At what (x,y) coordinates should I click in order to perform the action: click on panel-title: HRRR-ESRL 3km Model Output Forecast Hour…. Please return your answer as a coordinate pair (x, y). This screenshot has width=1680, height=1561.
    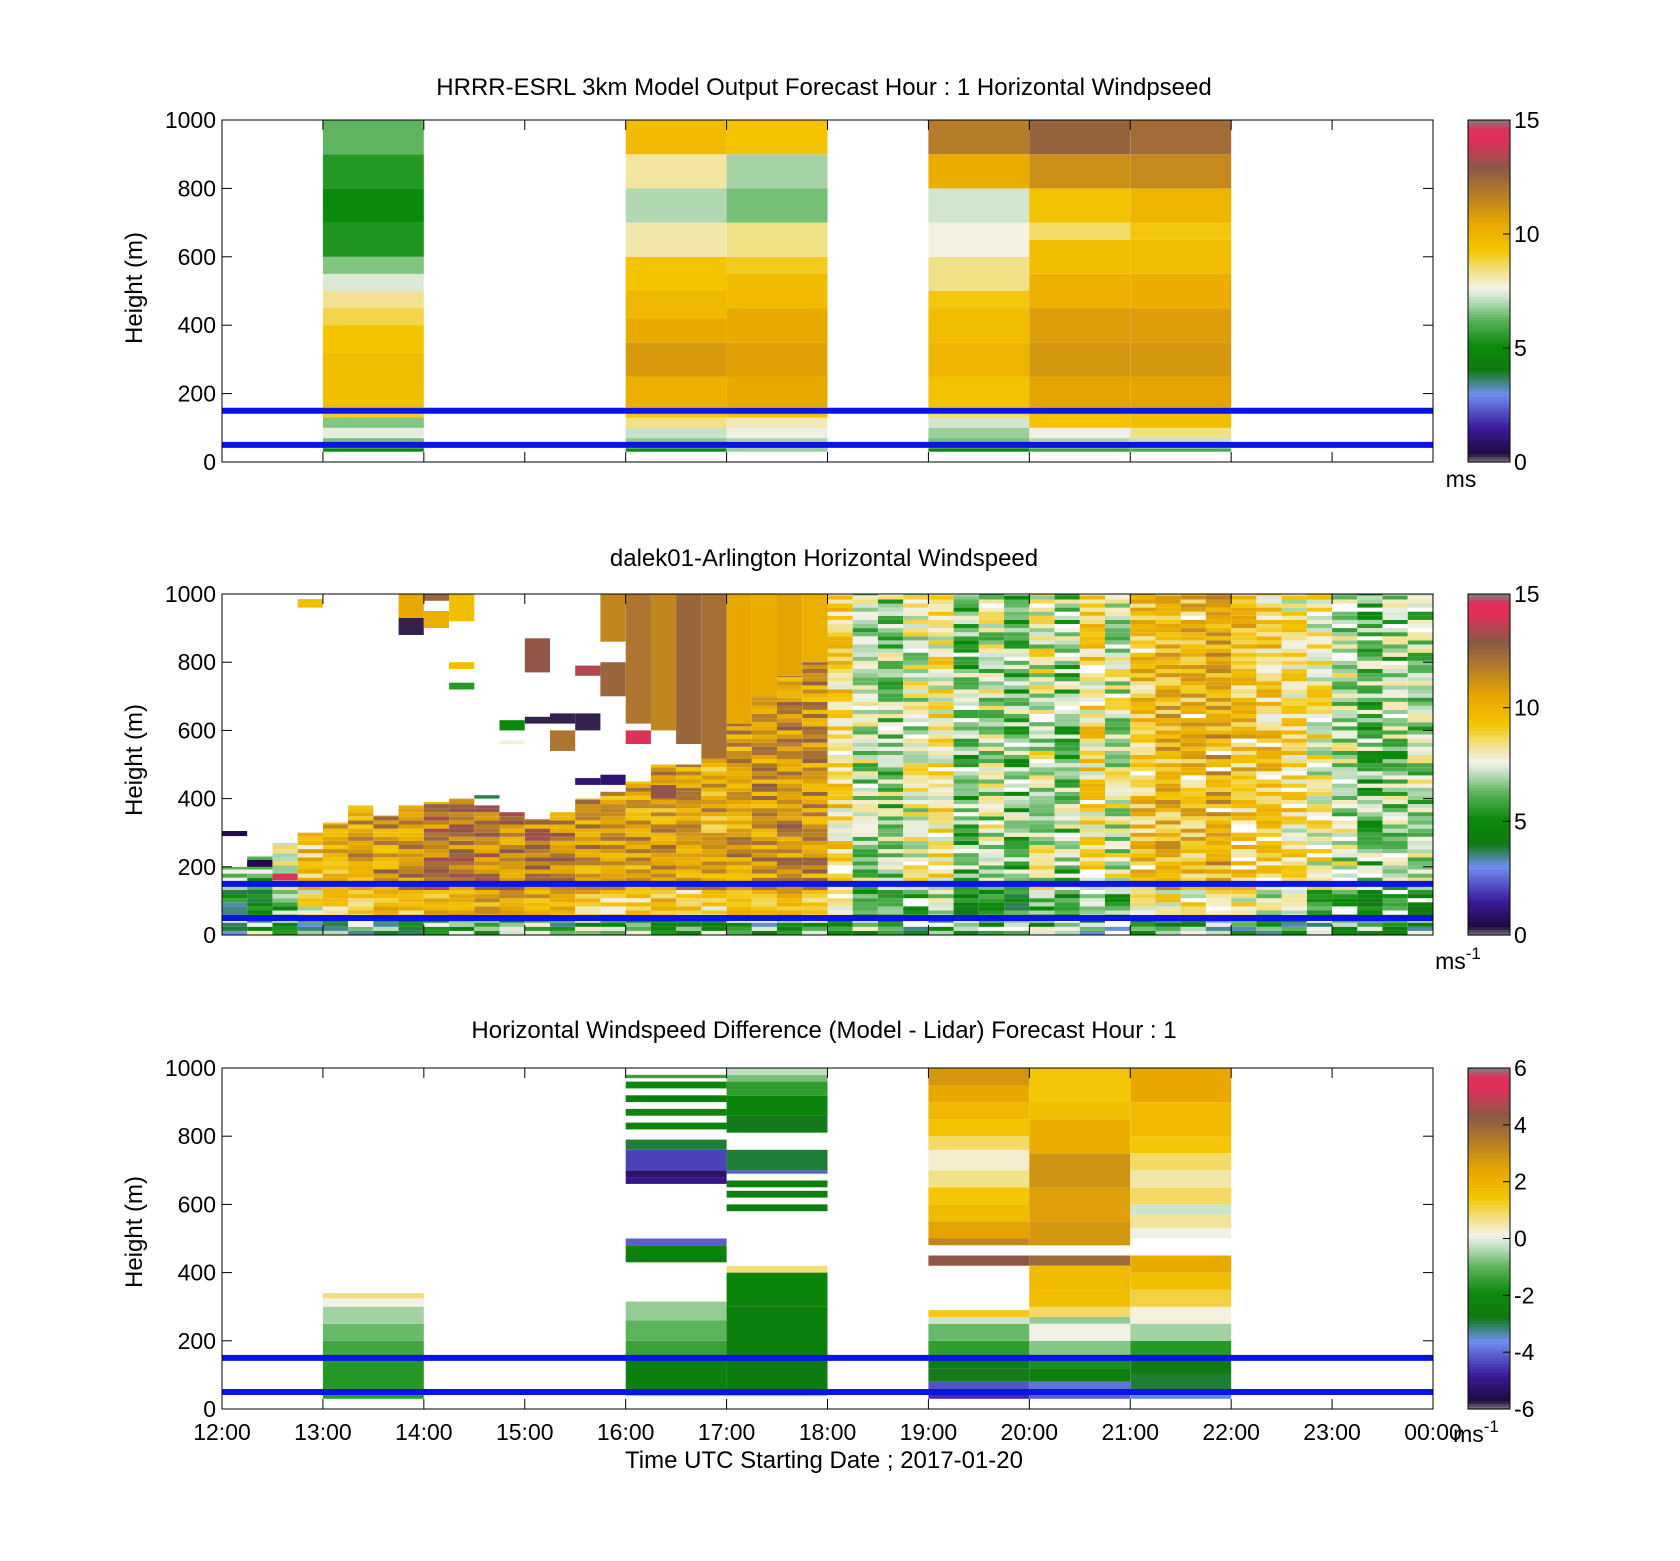
    Looking at the image, I should click on (823, 87).